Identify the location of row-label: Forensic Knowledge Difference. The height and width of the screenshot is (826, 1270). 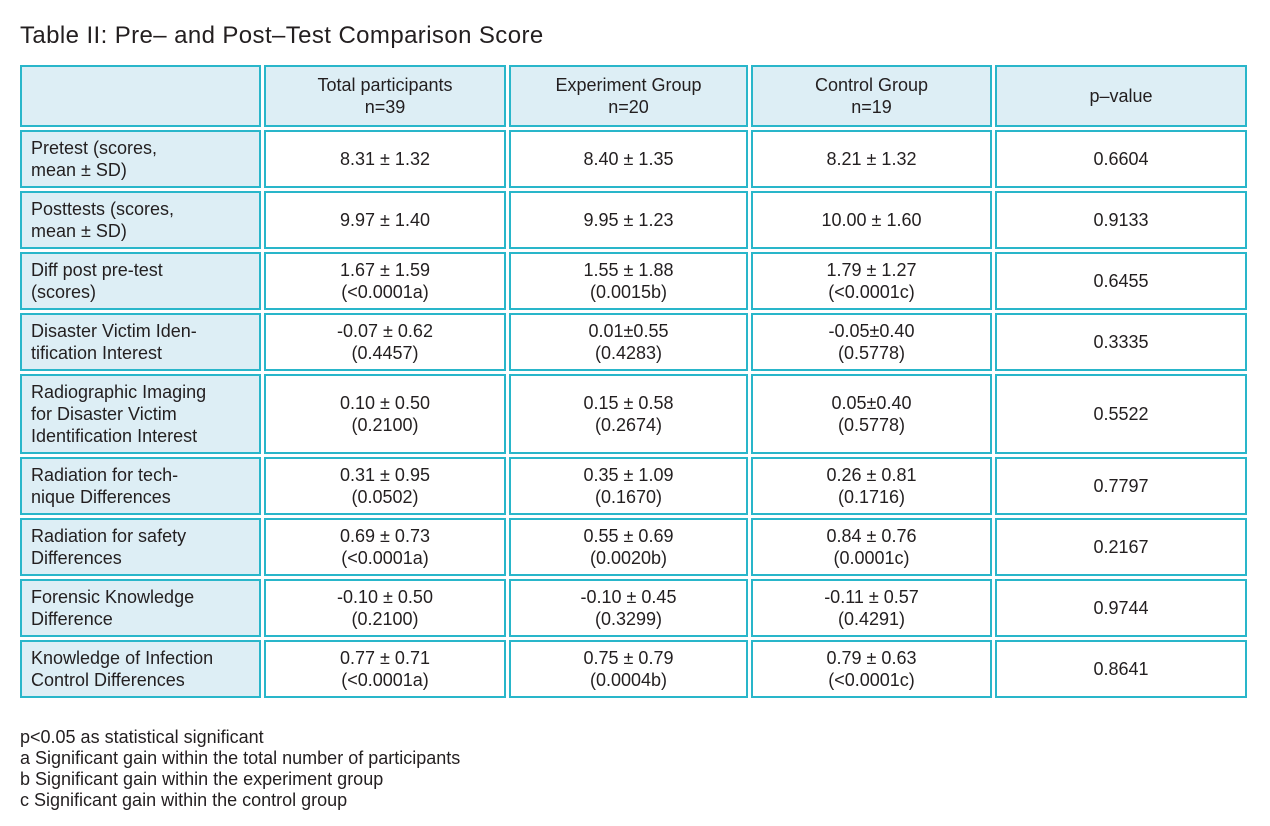
(140, 608).